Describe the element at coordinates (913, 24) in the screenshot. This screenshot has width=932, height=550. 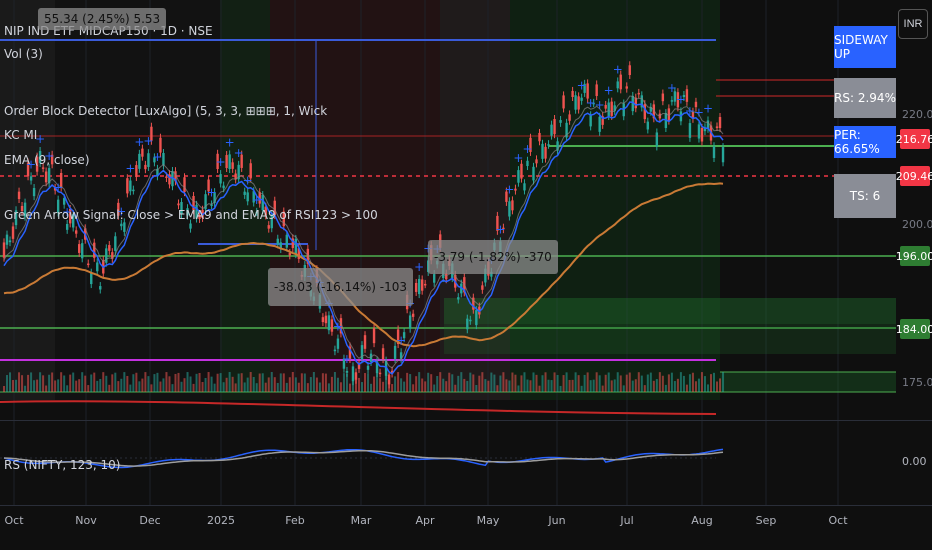
I see `currency-button: INR` at that location.